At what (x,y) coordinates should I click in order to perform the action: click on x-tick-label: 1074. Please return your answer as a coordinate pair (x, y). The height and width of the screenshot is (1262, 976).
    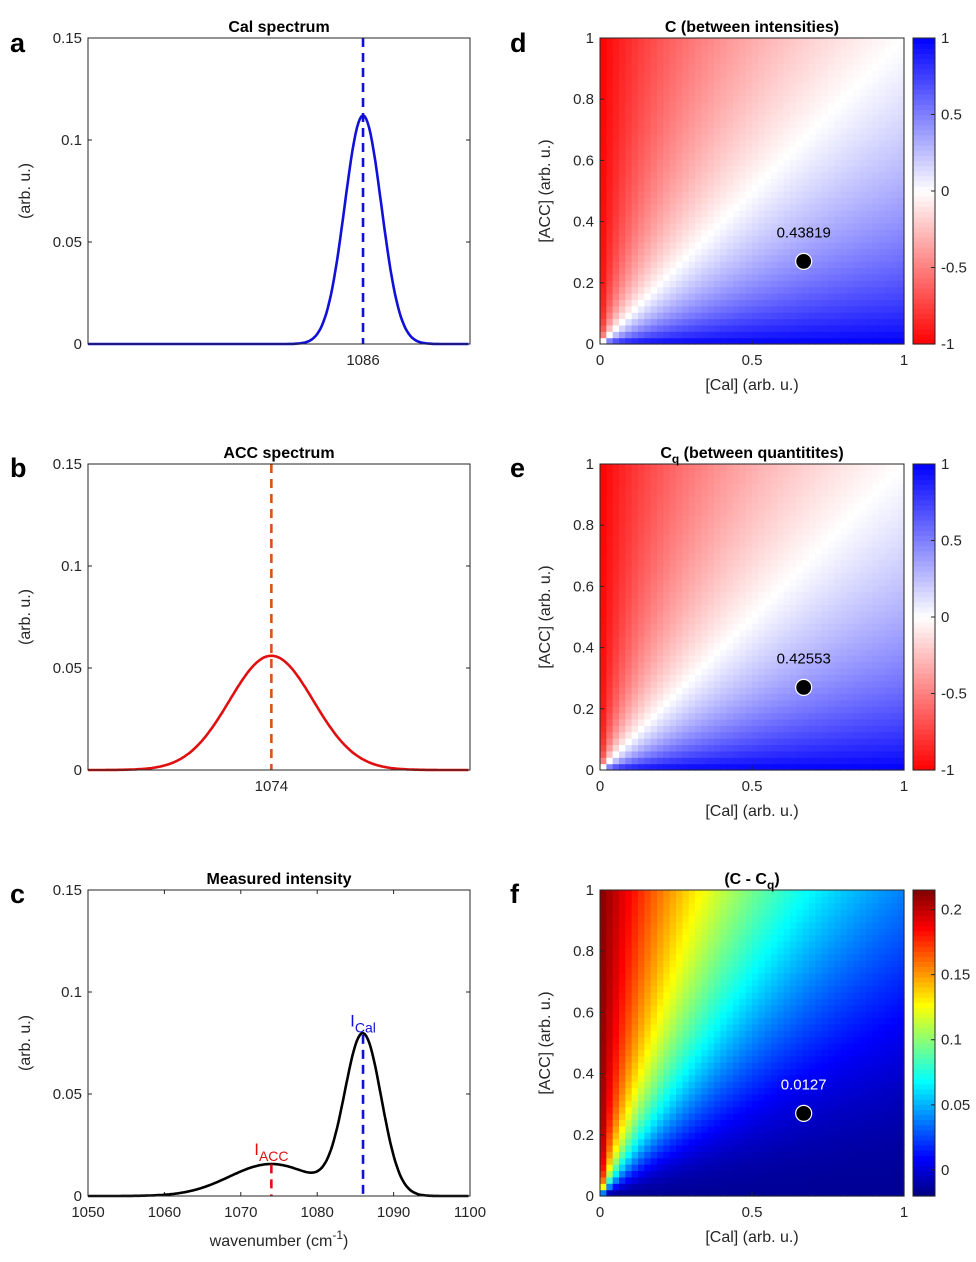
    Looking at the image, I should click on (271, 786).